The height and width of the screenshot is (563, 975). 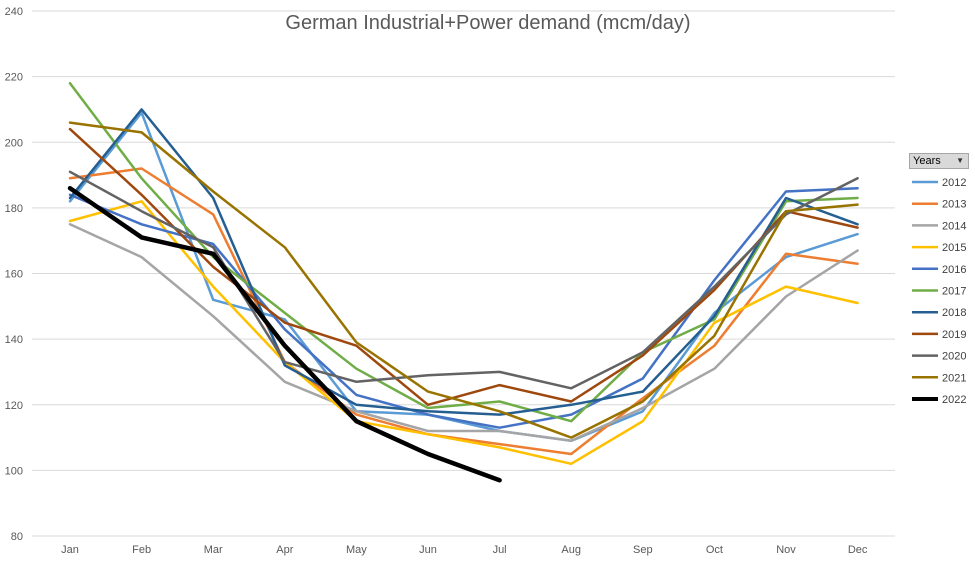 What do you see at coordinates (858, 550) in the screenshot?
I see `x-tick-label: Dec` at bounding box center [858, 550].